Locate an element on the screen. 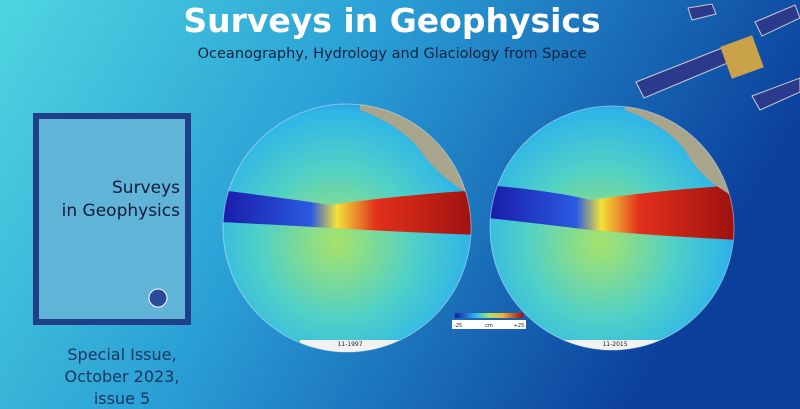 This screenshot has height=409, width=800. caption-line: October 2023, is located at coordinates (122, 376).